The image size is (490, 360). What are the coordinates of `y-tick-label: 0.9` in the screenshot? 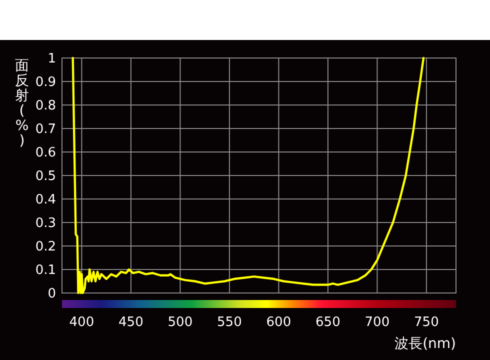 It's located at (45, 82).